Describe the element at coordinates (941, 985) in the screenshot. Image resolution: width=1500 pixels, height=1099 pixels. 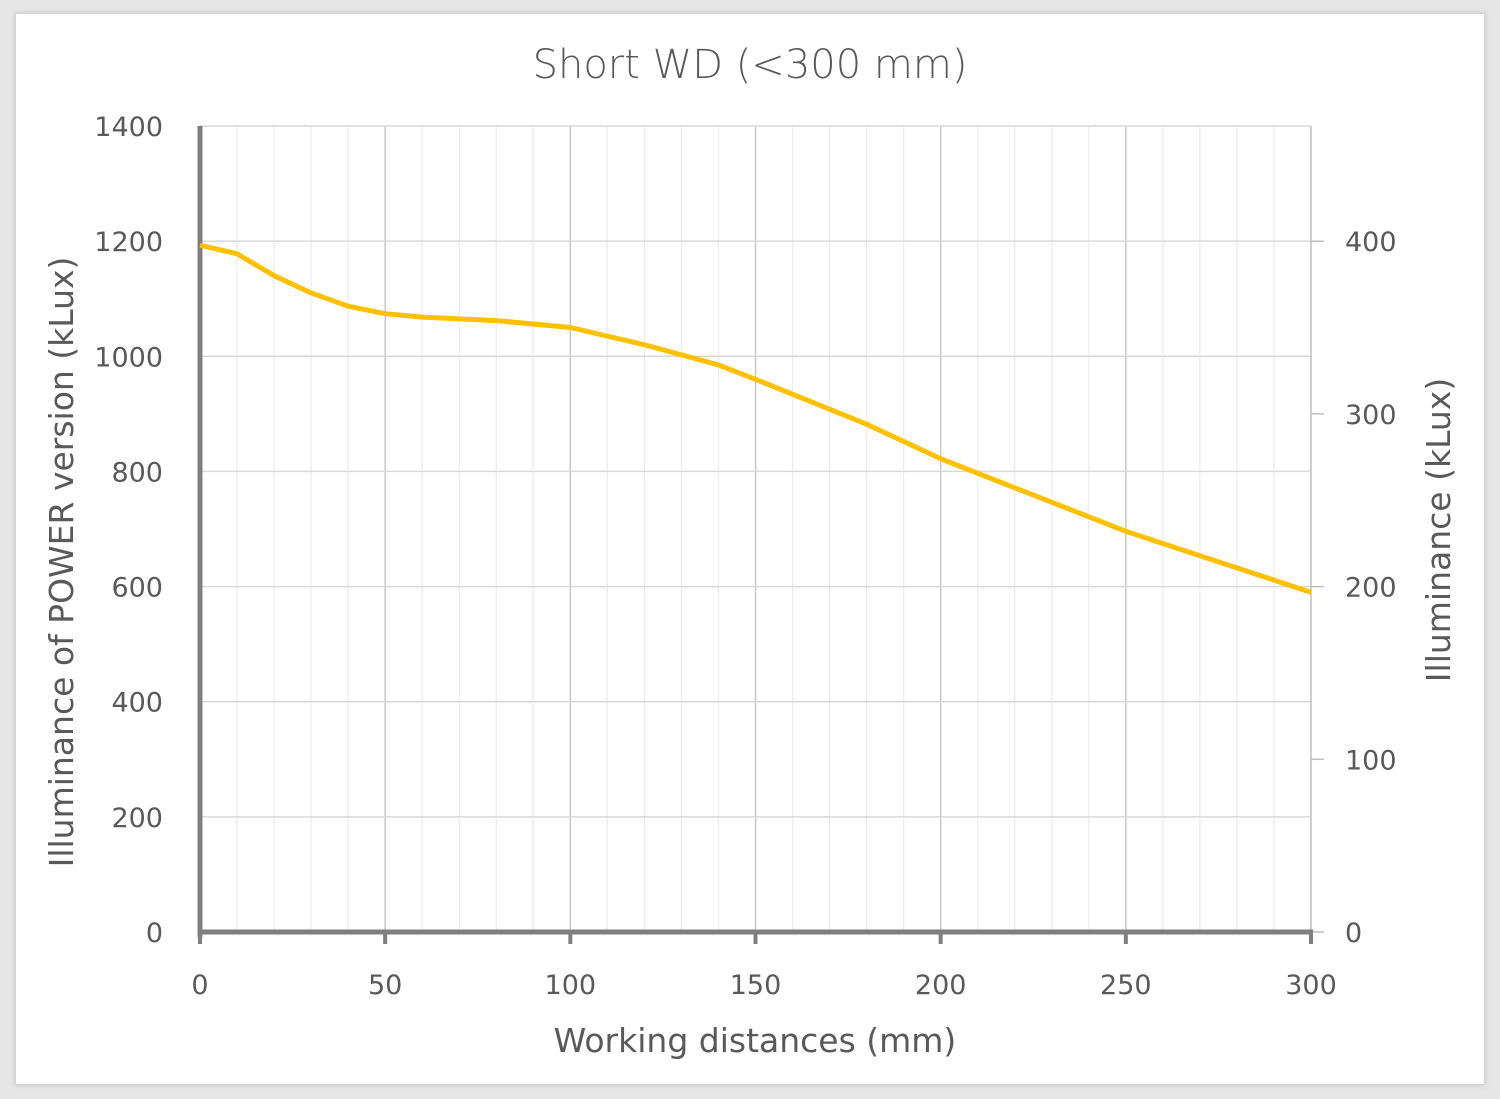
I see `x-tick-label: 200` at that location.